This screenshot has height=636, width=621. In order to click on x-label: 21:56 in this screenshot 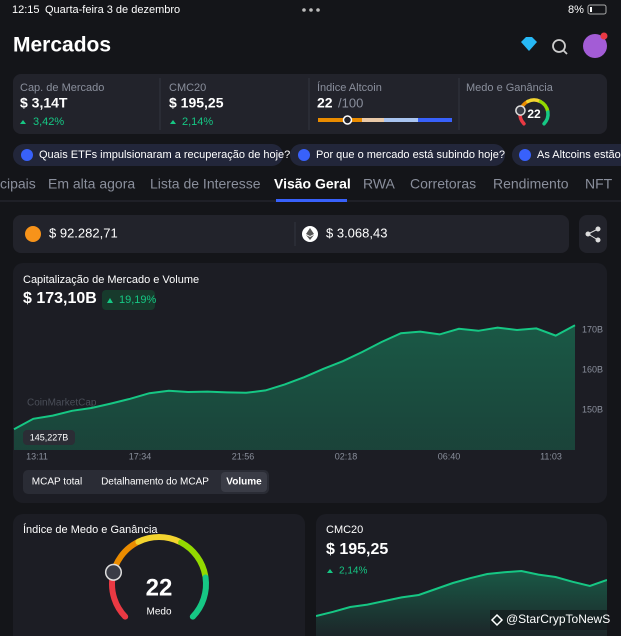, I will do `click(243, 456)`.